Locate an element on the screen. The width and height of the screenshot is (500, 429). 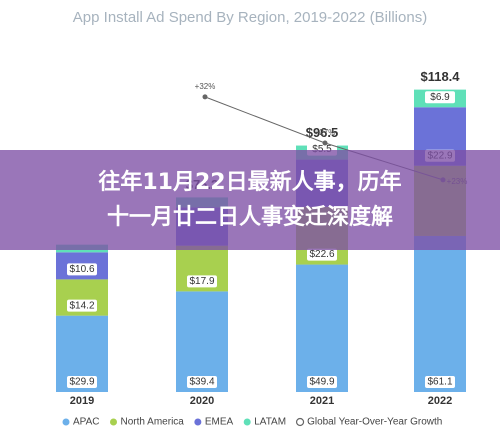
segment-label: $22.6 is located at coordinates (321, 254).